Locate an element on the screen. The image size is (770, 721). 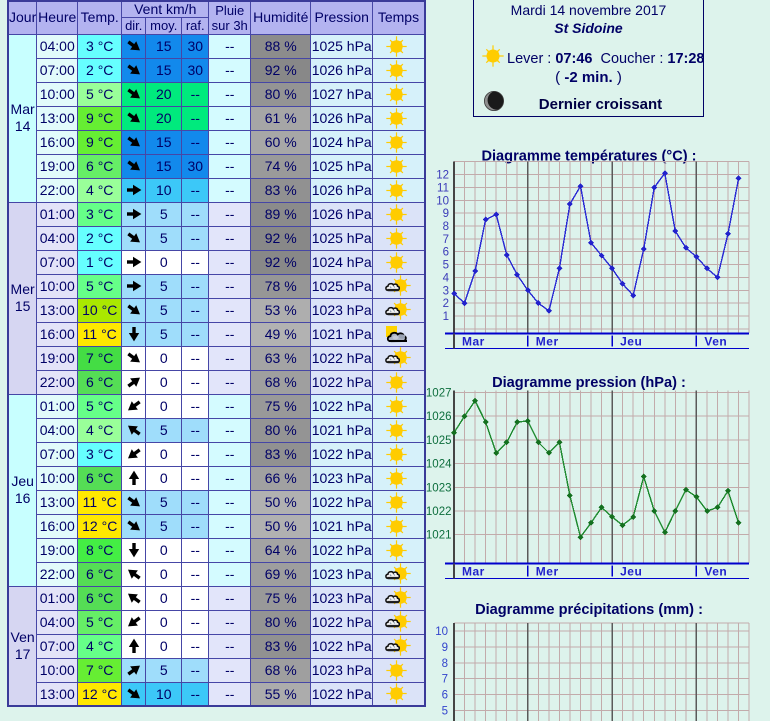
svg-text: 11 is located at coordinates (443, 188).